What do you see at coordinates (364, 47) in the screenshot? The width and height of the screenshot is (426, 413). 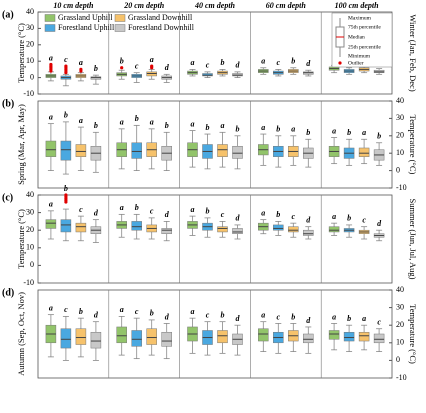 I see `key-label: 25th percentile` at bounding box center [364, 47].